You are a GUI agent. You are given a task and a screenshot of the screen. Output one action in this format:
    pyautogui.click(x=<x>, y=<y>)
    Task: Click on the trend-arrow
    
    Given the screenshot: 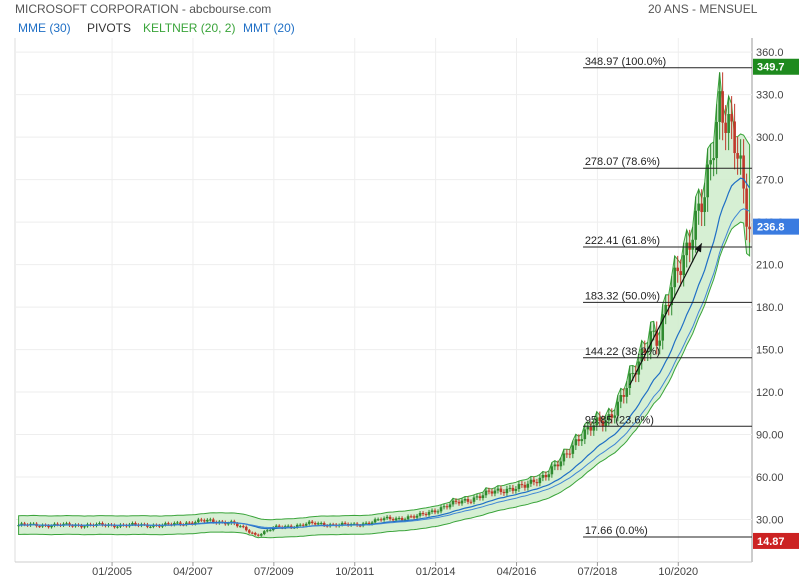 What is the action you would take?
    pyautogui.click(x=666, y=314)
    